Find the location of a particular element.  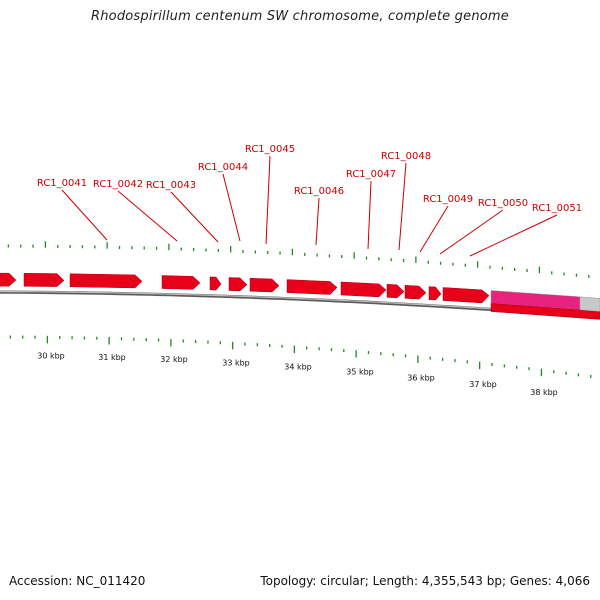

gene-label: RC1_0049 is located at coordinates (448, 199).